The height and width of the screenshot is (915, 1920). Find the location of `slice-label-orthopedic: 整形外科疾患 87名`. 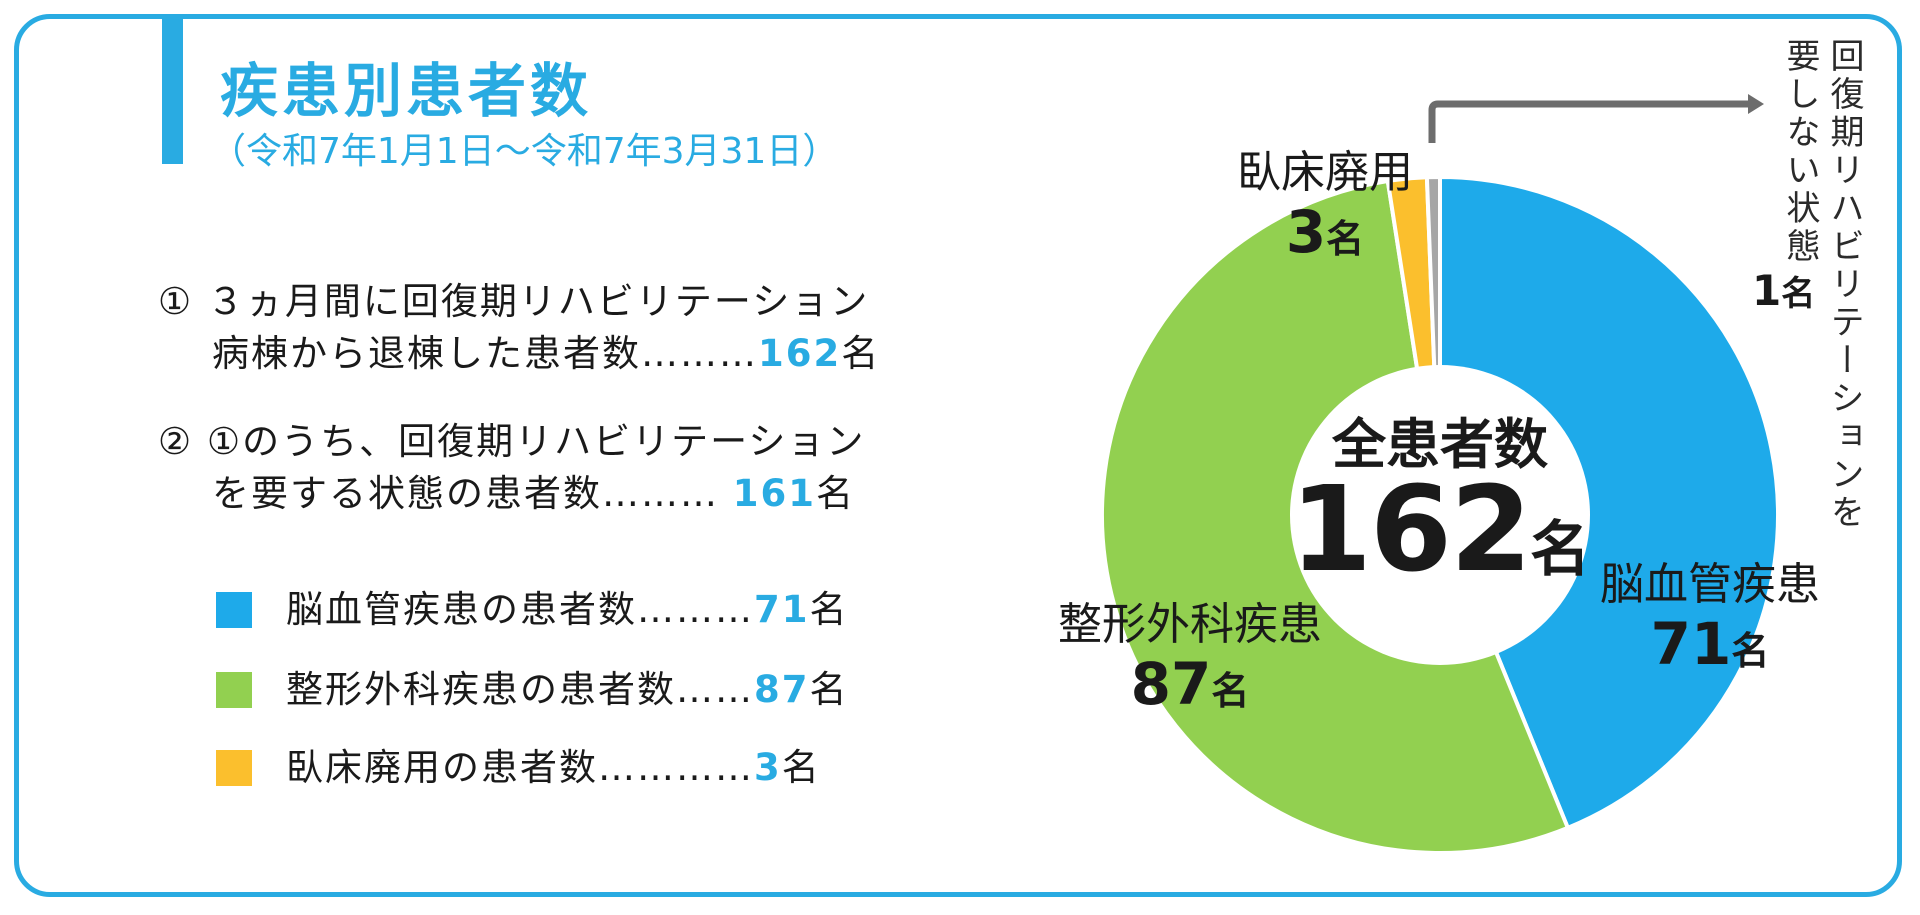

slice-label-orthopedic: 整形外科疾患 87名 is located at coordinates (1190, 658).